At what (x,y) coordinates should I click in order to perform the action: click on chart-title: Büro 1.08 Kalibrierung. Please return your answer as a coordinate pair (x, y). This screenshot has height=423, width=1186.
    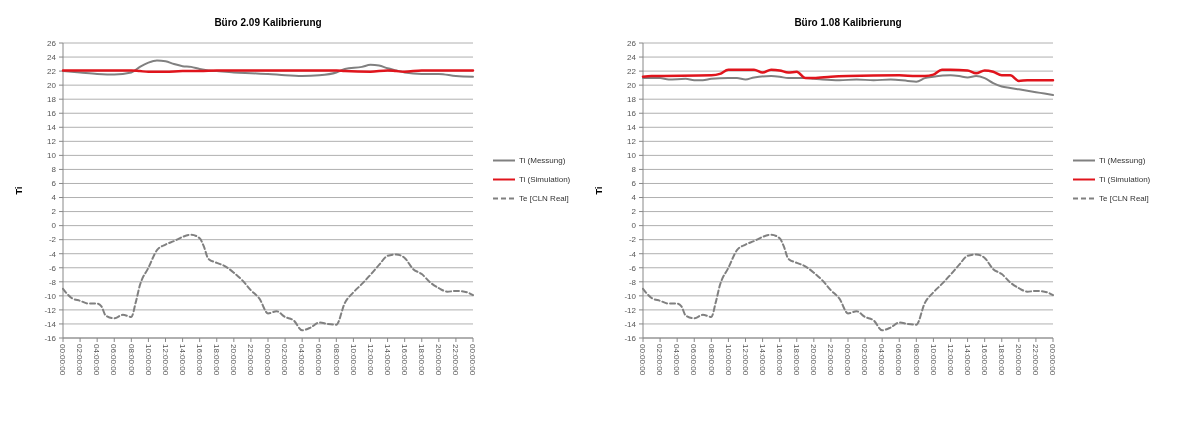
    Looking at the image, I should click on (848, 22).